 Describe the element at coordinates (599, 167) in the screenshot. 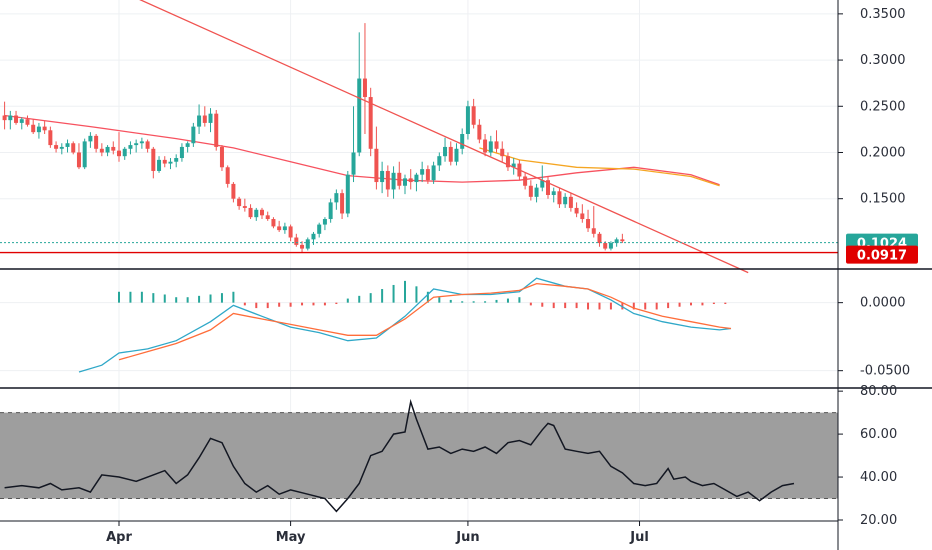

I see `moving-average-orange` at that location.